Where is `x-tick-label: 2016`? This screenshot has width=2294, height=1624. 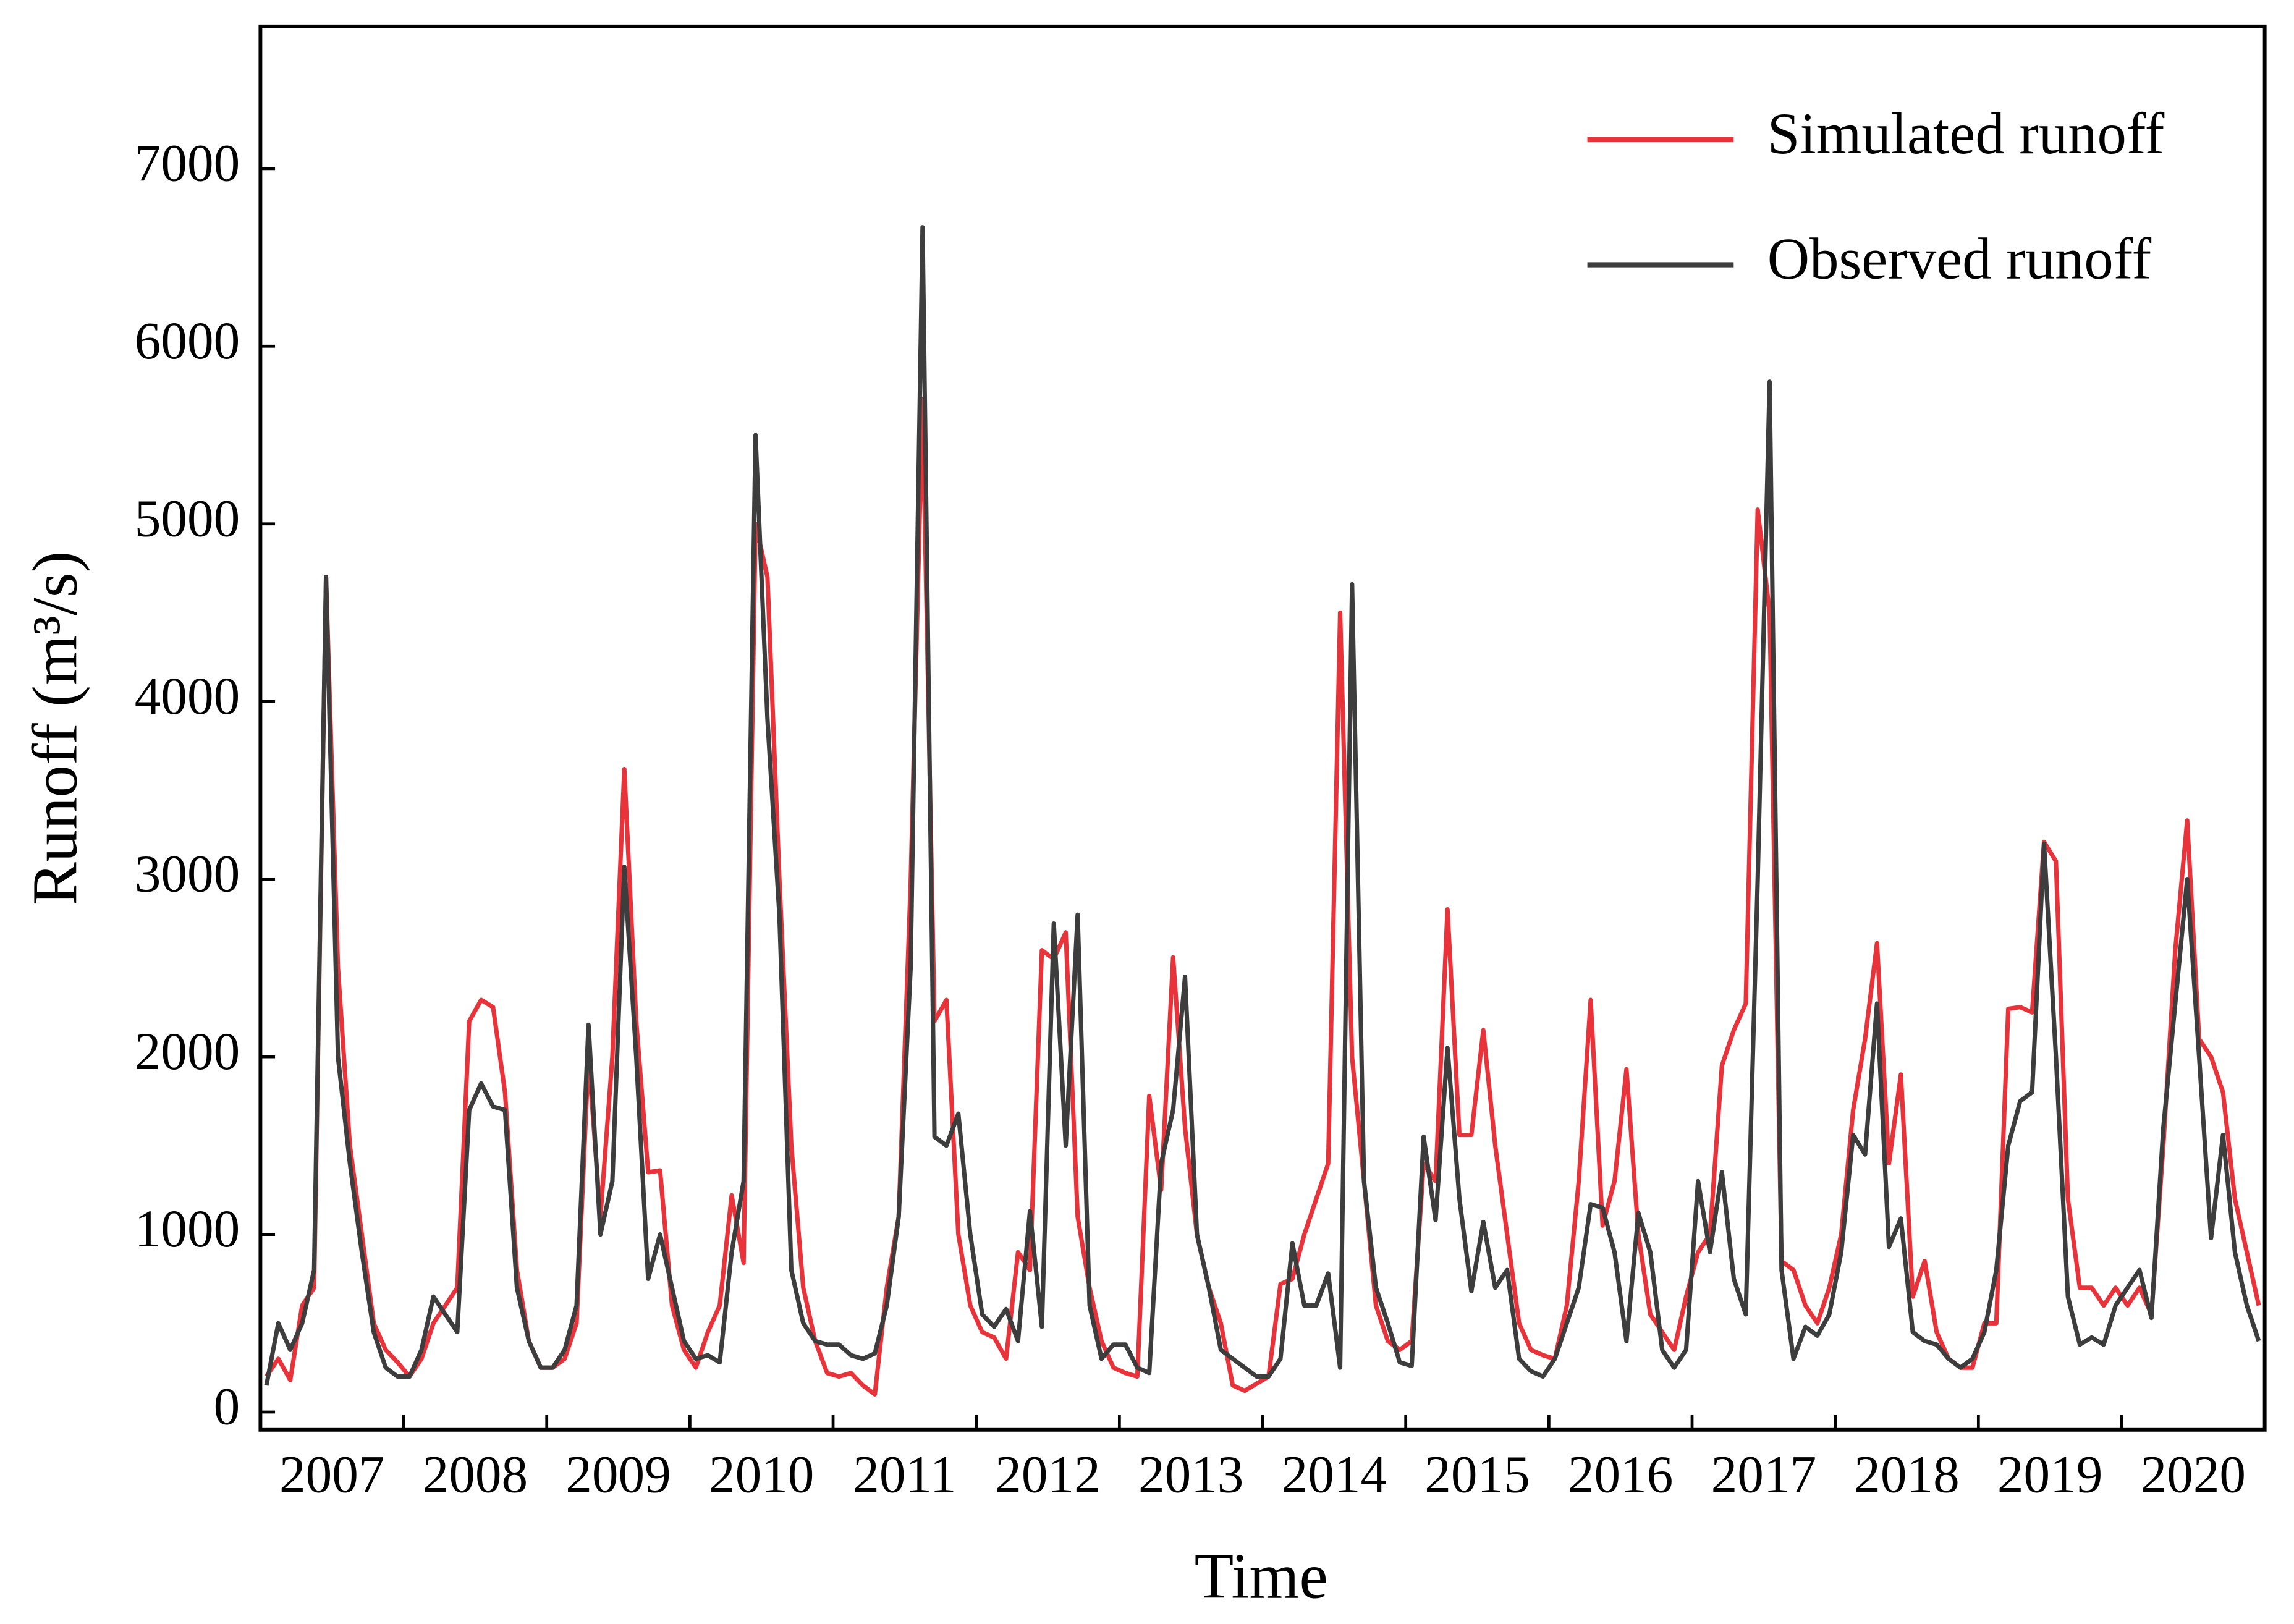 x-tick-label: 2016 is located at coordinates (1620, 1474).